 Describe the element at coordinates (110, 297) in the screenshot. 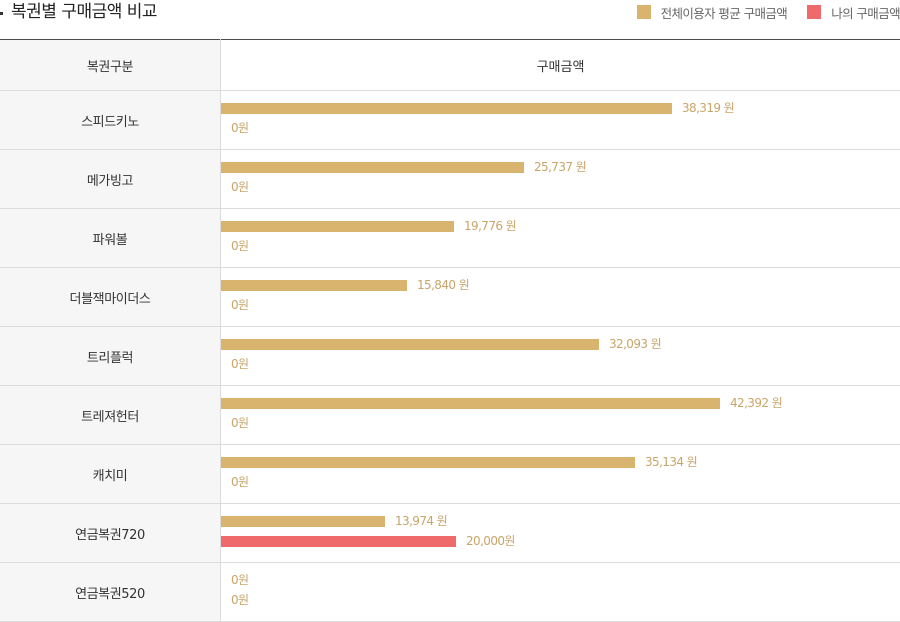

I see `category-label: 더블잭마이더스` at that location.